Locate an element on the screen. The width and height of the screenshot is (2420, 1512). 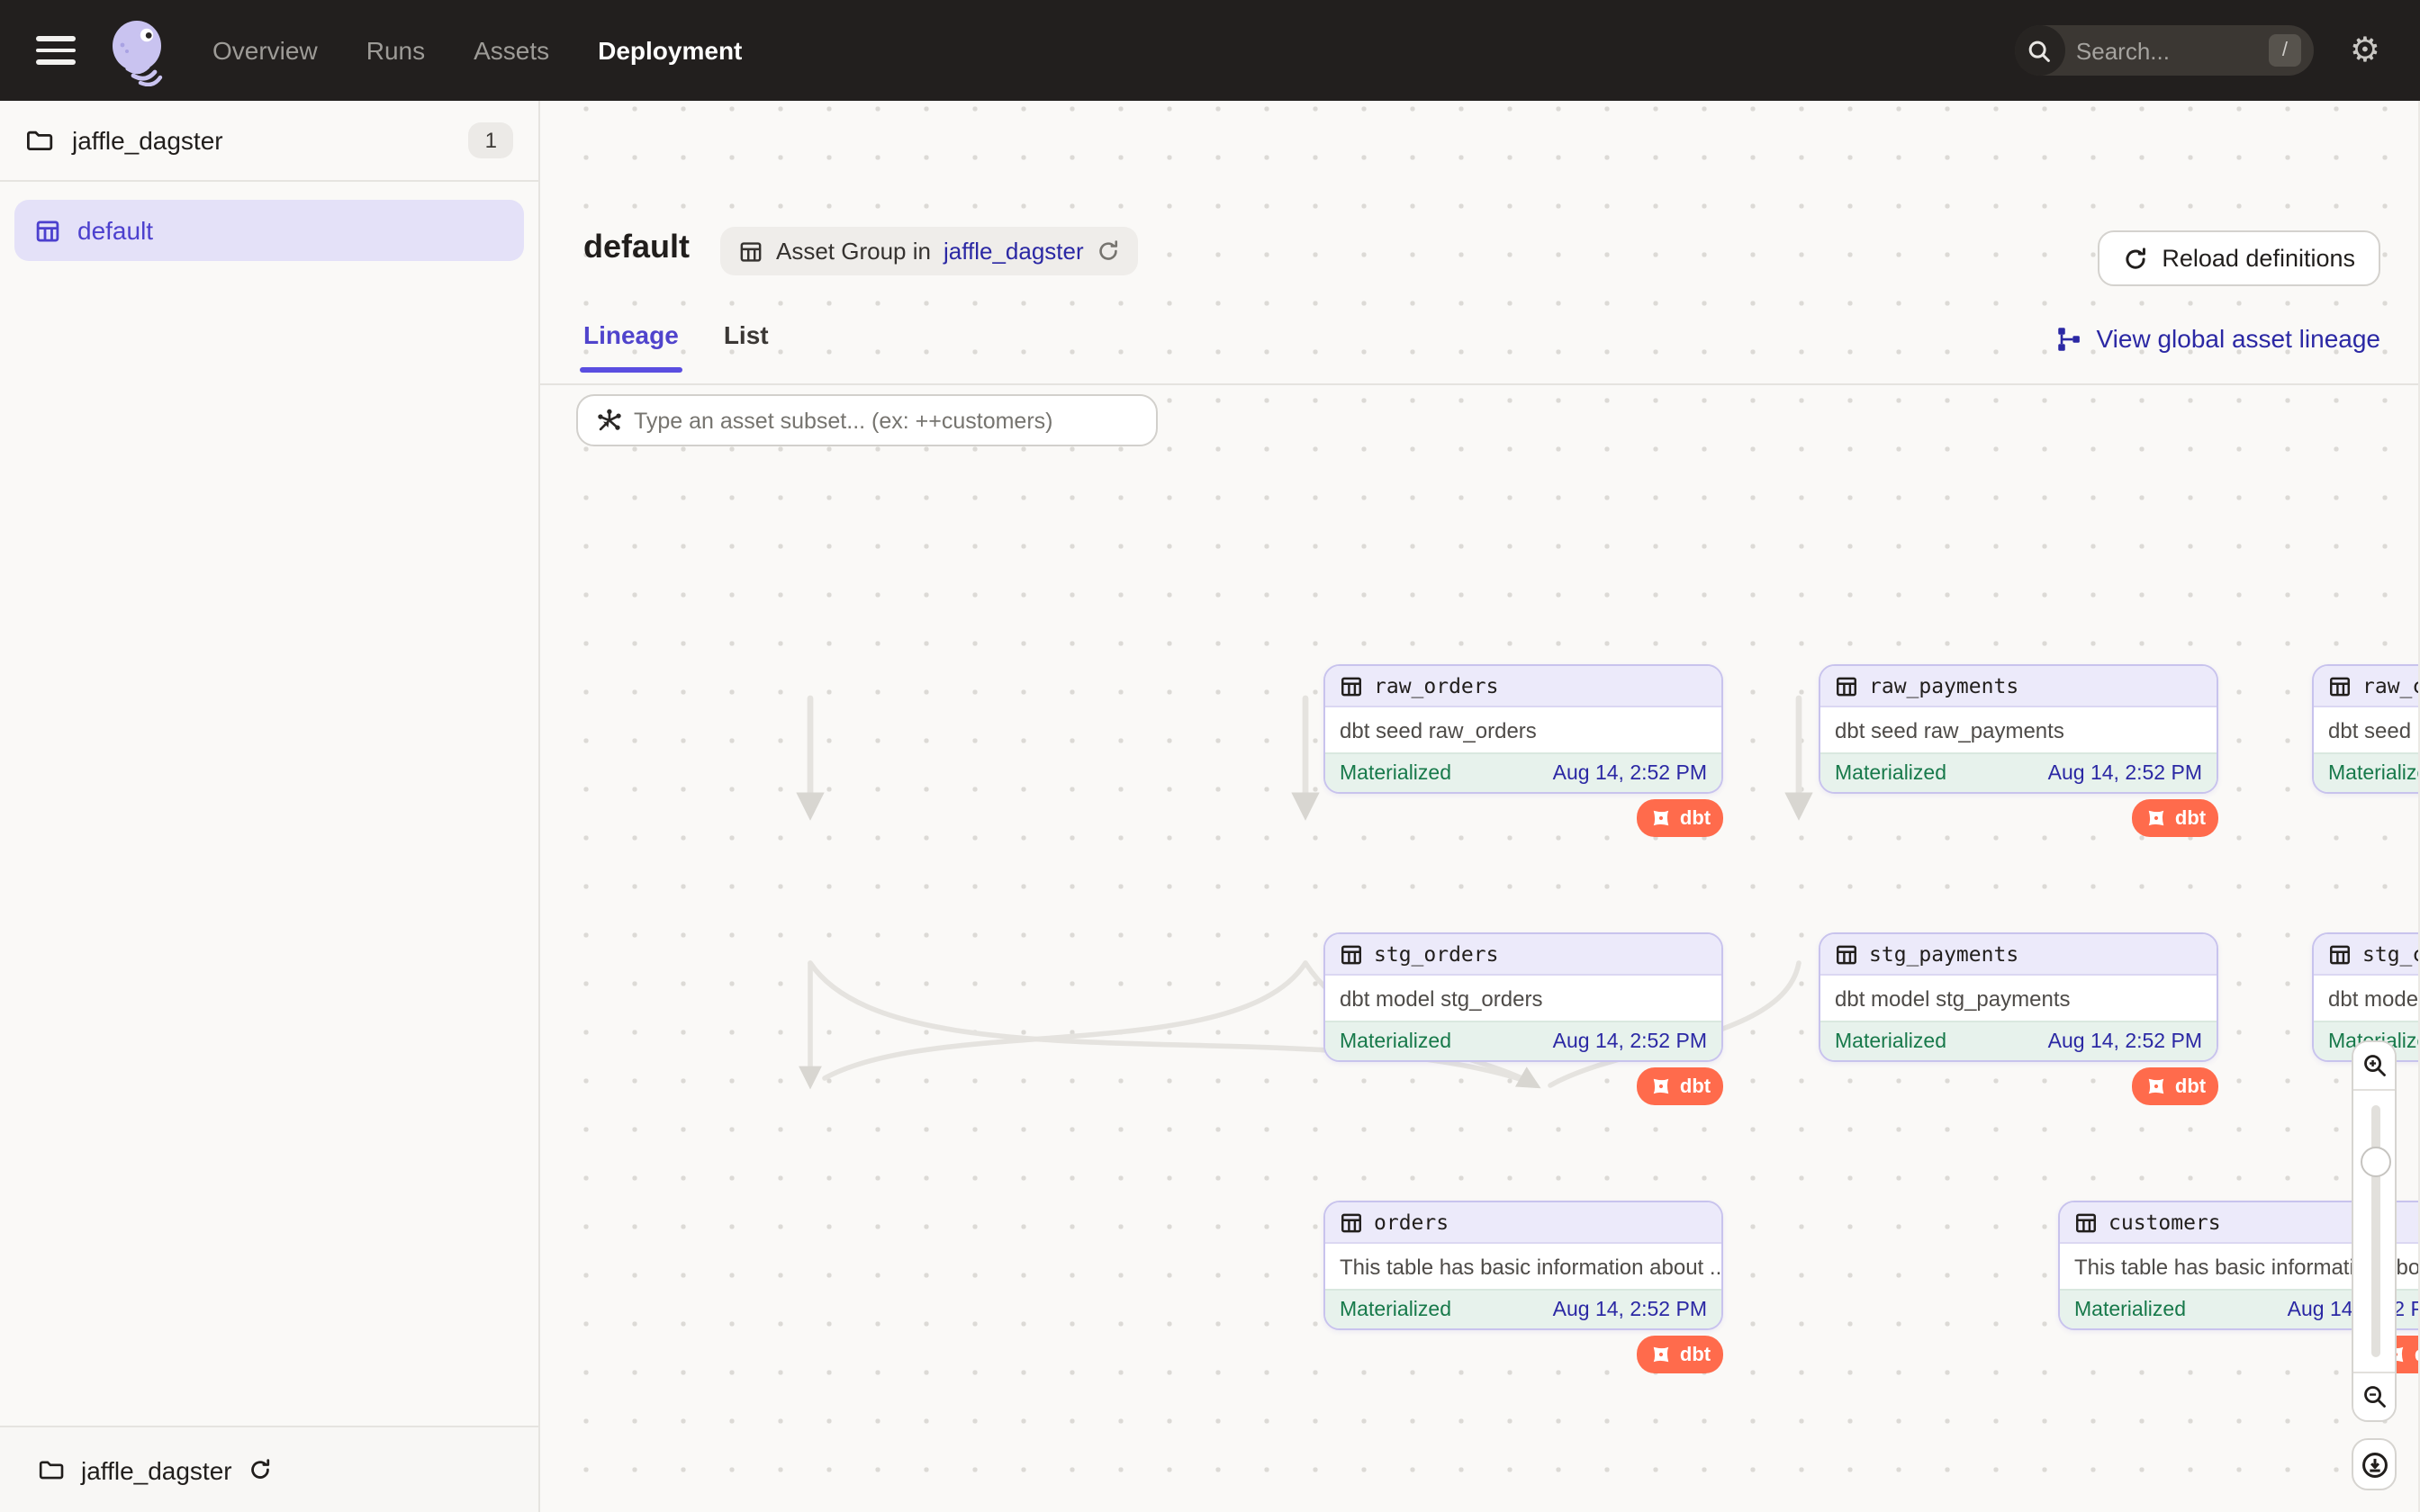
asset-description: dbt model stg_orders is located at coordinates (1523, 999).